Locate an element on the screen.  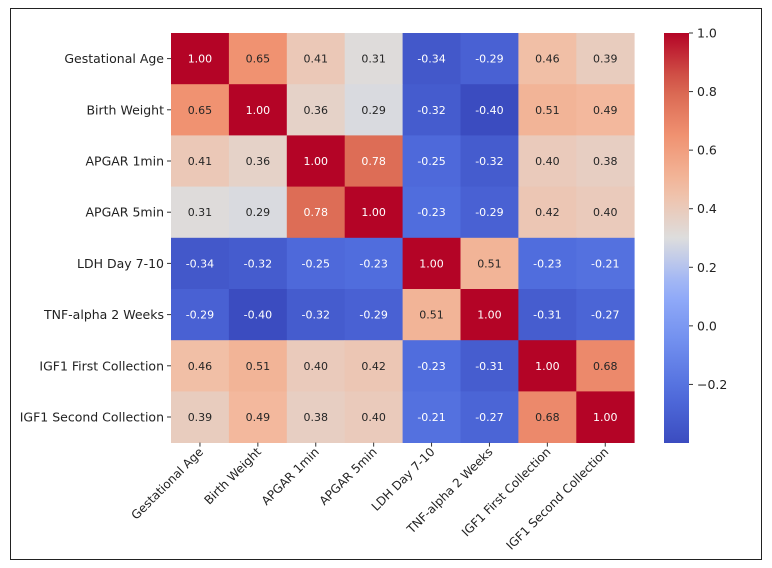
y-tick-label: Birth Weight is located at coordinates (125, 109).